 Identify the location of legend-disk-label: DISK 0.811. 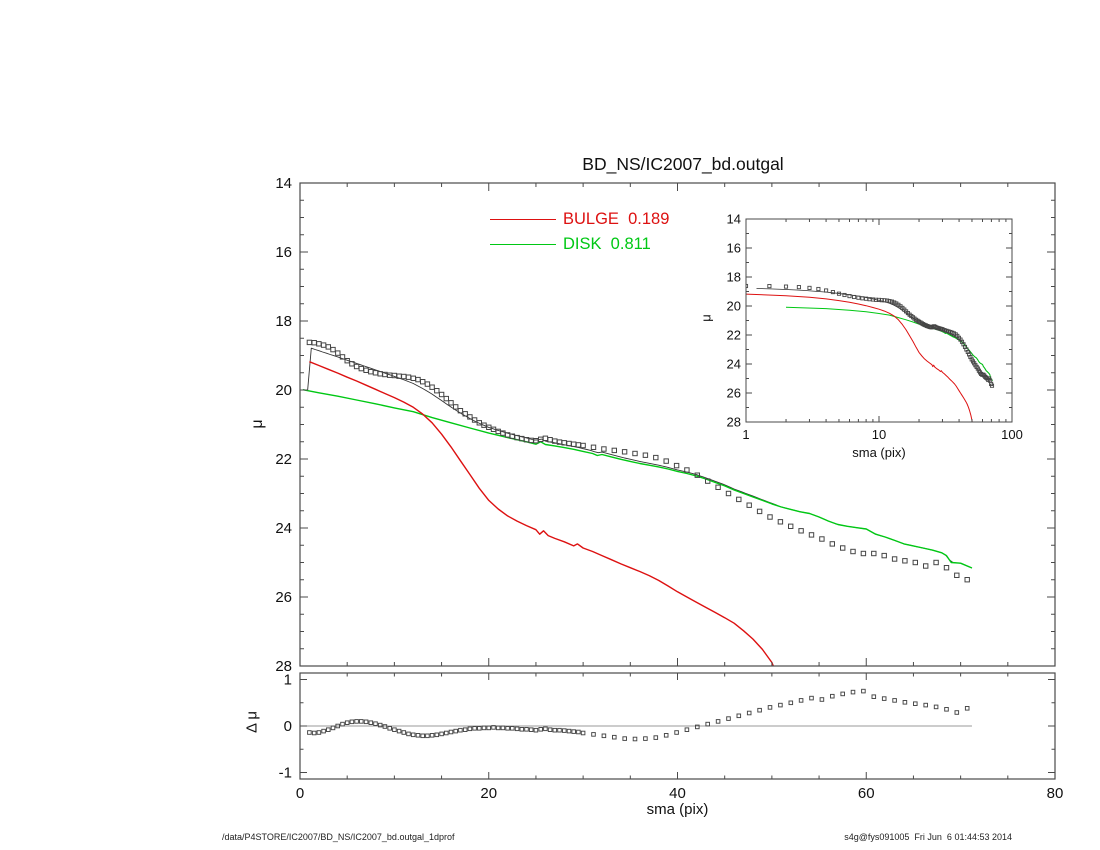
(607, 244).